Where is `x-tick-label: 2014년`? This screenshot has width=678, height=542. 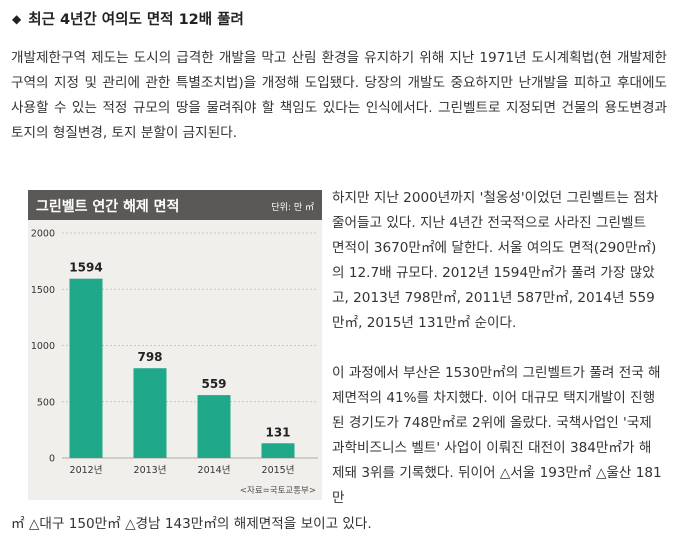 x-tick-label: 2014년 is located at coordinates (214, 470).